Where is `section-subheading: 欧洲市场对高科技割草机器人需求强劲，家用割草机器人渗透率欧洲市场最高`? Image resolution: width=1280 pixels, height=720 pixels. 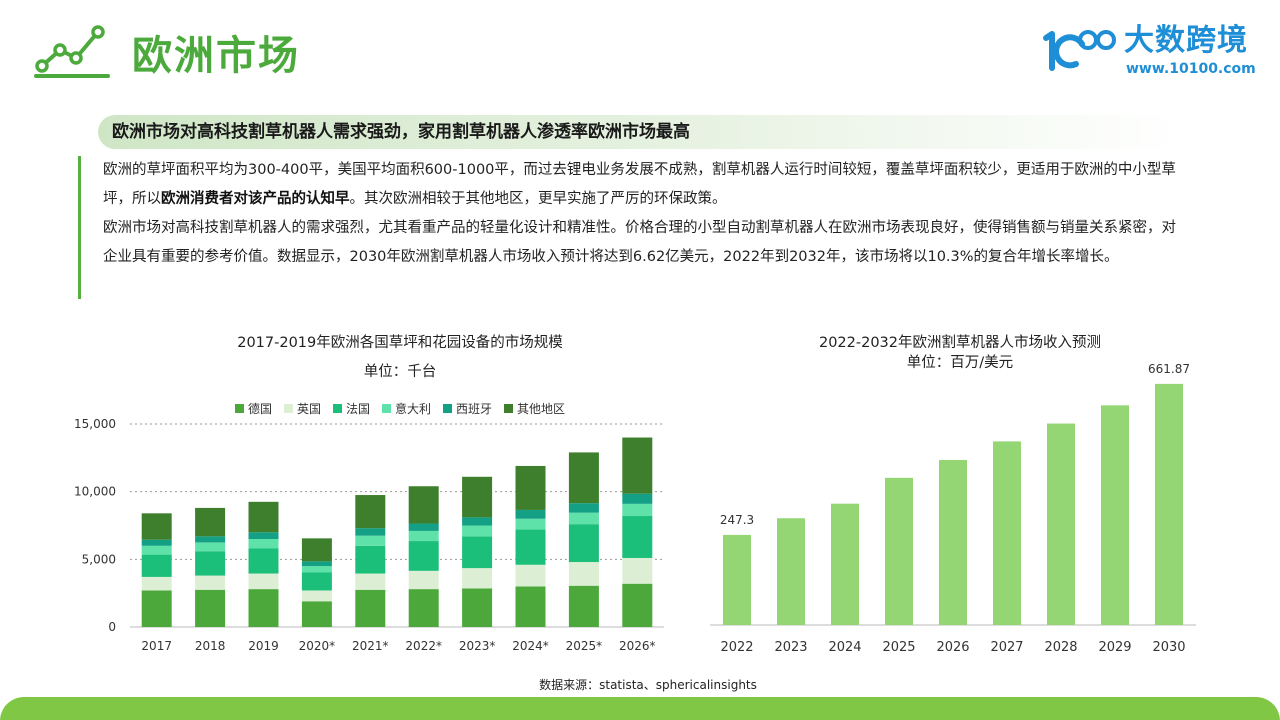 section-subheading: 欧洲市场对高科技割草机器人需求强劲，家用割草机器人渗透率欧洲市场最高 is located at coordinates (639, 132).